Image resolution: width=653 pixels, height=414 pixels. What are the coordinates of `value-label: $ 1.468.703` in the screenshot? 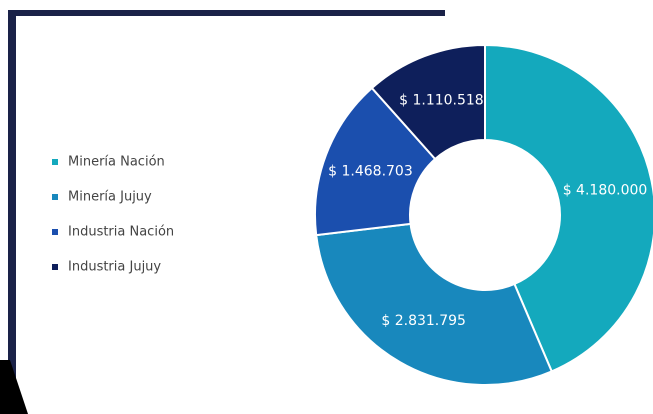 It's located at (370, 172).